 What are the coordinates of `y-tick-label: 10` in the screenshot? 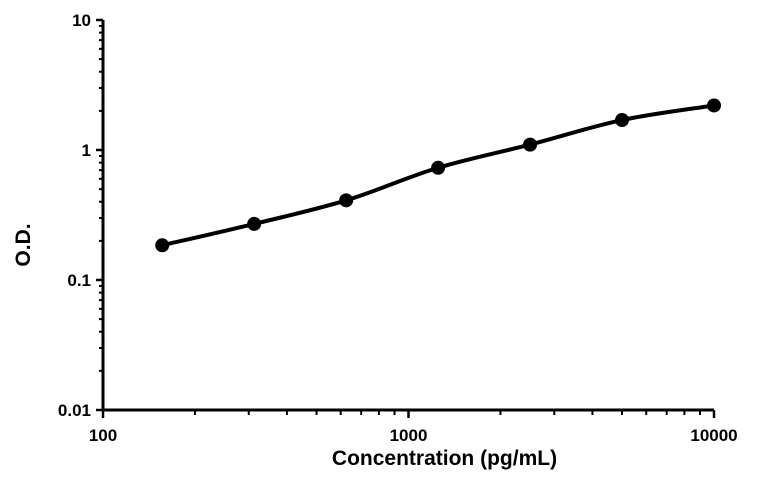 It's located at (81, 20).